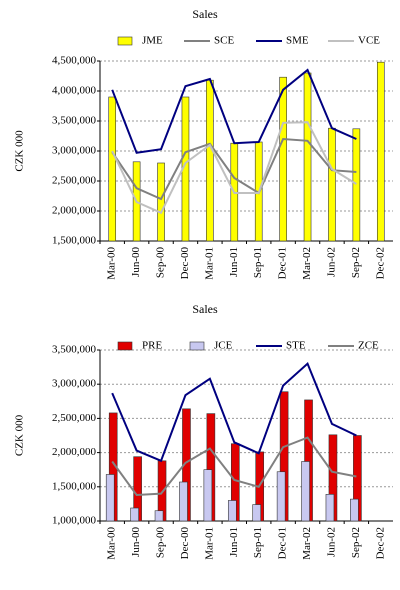  What do you see at coordinates (74, 91) in the screenshot?
I see `y-tick-label: 4,000,000` at bounding box center [74, 91].